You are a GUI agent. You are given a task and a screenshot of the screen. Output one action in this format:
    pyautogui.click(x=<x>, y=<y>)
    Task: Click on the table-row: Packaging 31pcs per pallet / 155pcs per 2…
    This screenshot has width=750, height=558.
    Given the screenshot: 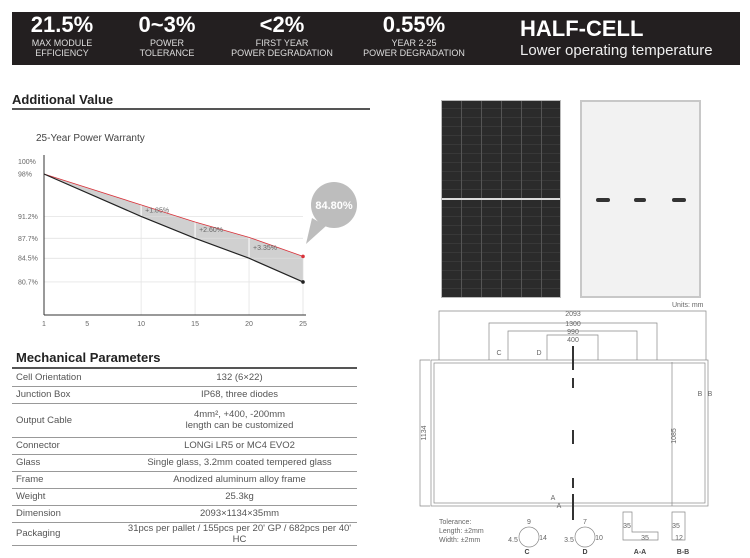 What is the action you would take?
    pyautogui.click(x=184, y=534)
    